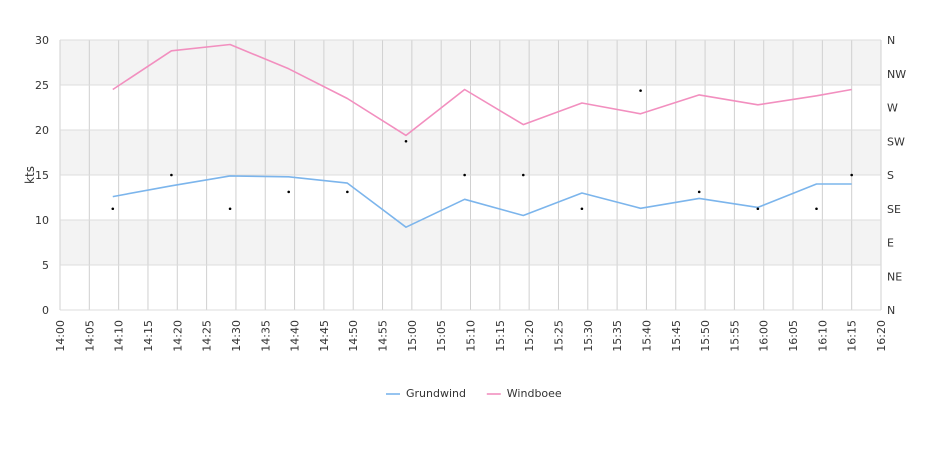 The image size is (940, 450). What do you see at coordinates (822, 336) in the screenshot?
I see `x-tick-label: 16:10` at bounding box center [822, 336].